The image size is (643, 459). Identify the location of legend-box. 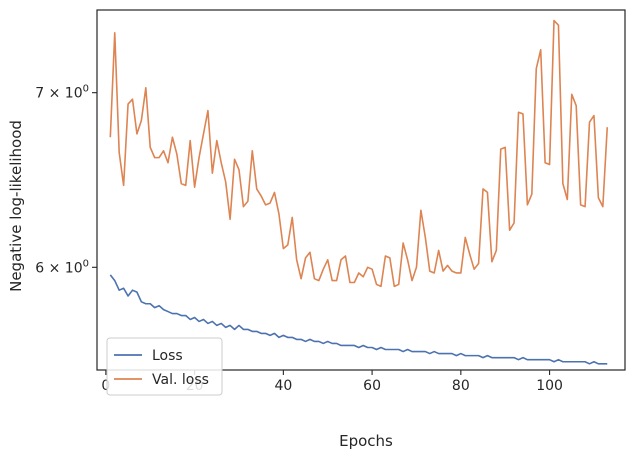
(164, 366).